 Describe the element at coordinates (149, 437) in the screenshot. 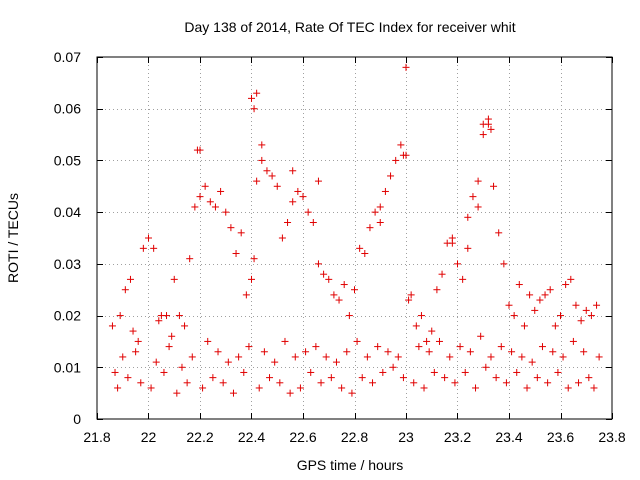

I see `x-tick-label: 22` at that location.